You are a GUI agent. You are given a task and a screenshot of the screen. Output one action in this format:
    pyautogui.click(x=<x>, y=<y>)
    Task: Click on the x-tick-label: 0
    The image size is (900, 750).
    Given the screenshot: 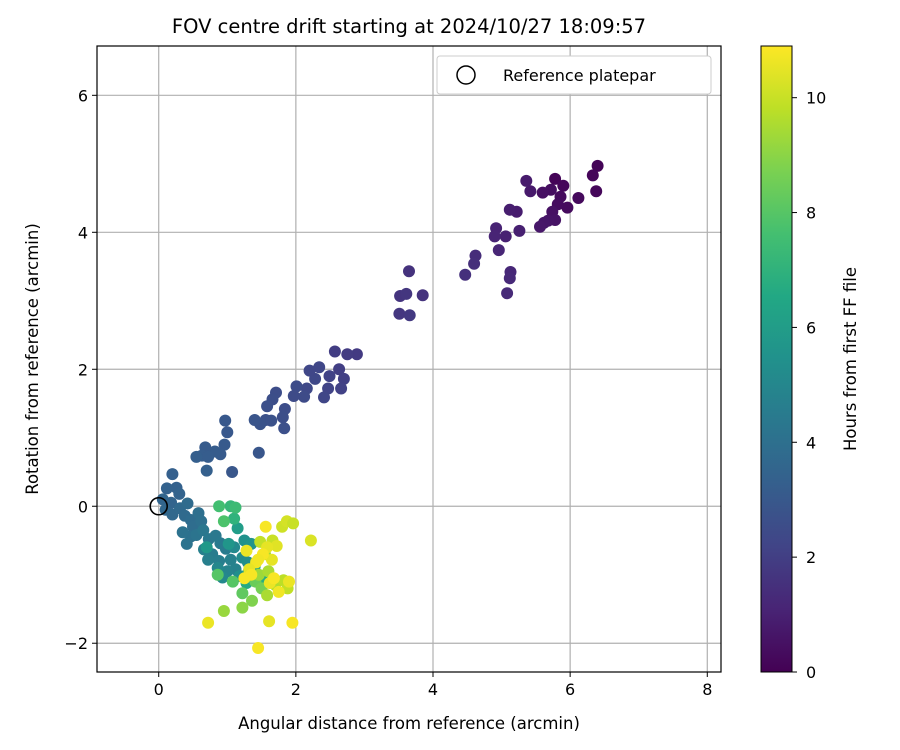 What is the action you would take?
    pyautogui.click(x=159, y=689)
    